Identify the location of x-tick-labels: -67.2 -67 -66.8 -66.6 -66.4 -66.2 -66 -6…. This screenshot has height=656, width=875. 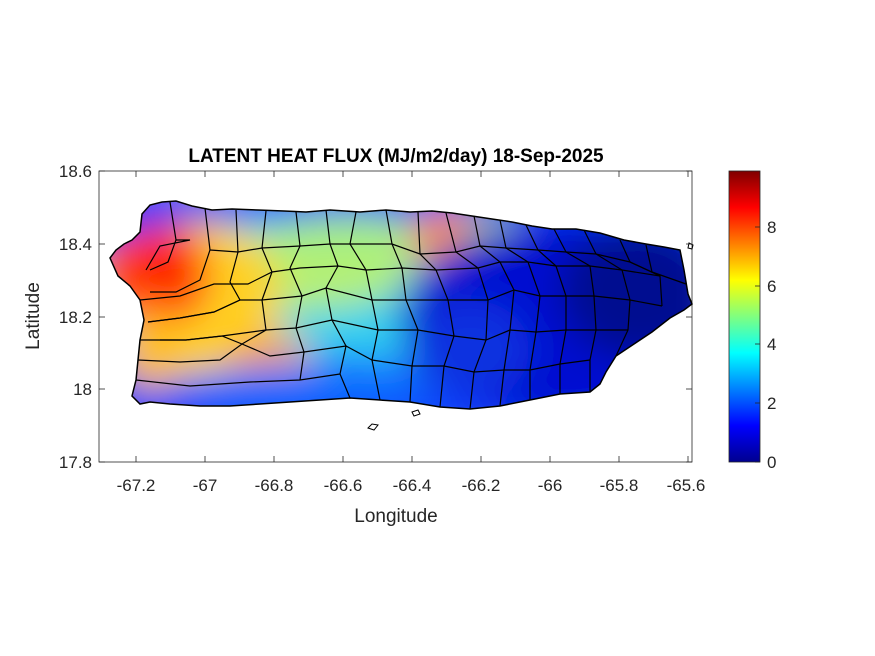
(411, 485).